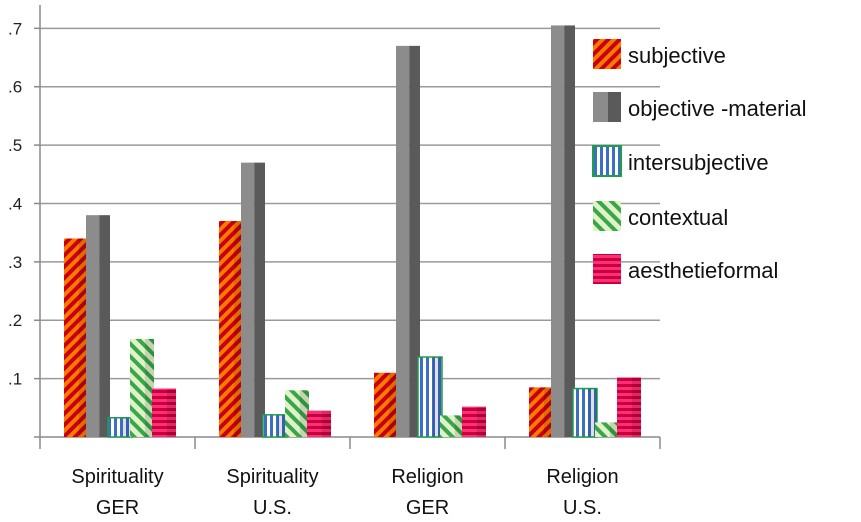  What do you see at coordinates (677, 55) in the screenshot?
I see `legend-label: subjective` at bounding box center [677, 55].